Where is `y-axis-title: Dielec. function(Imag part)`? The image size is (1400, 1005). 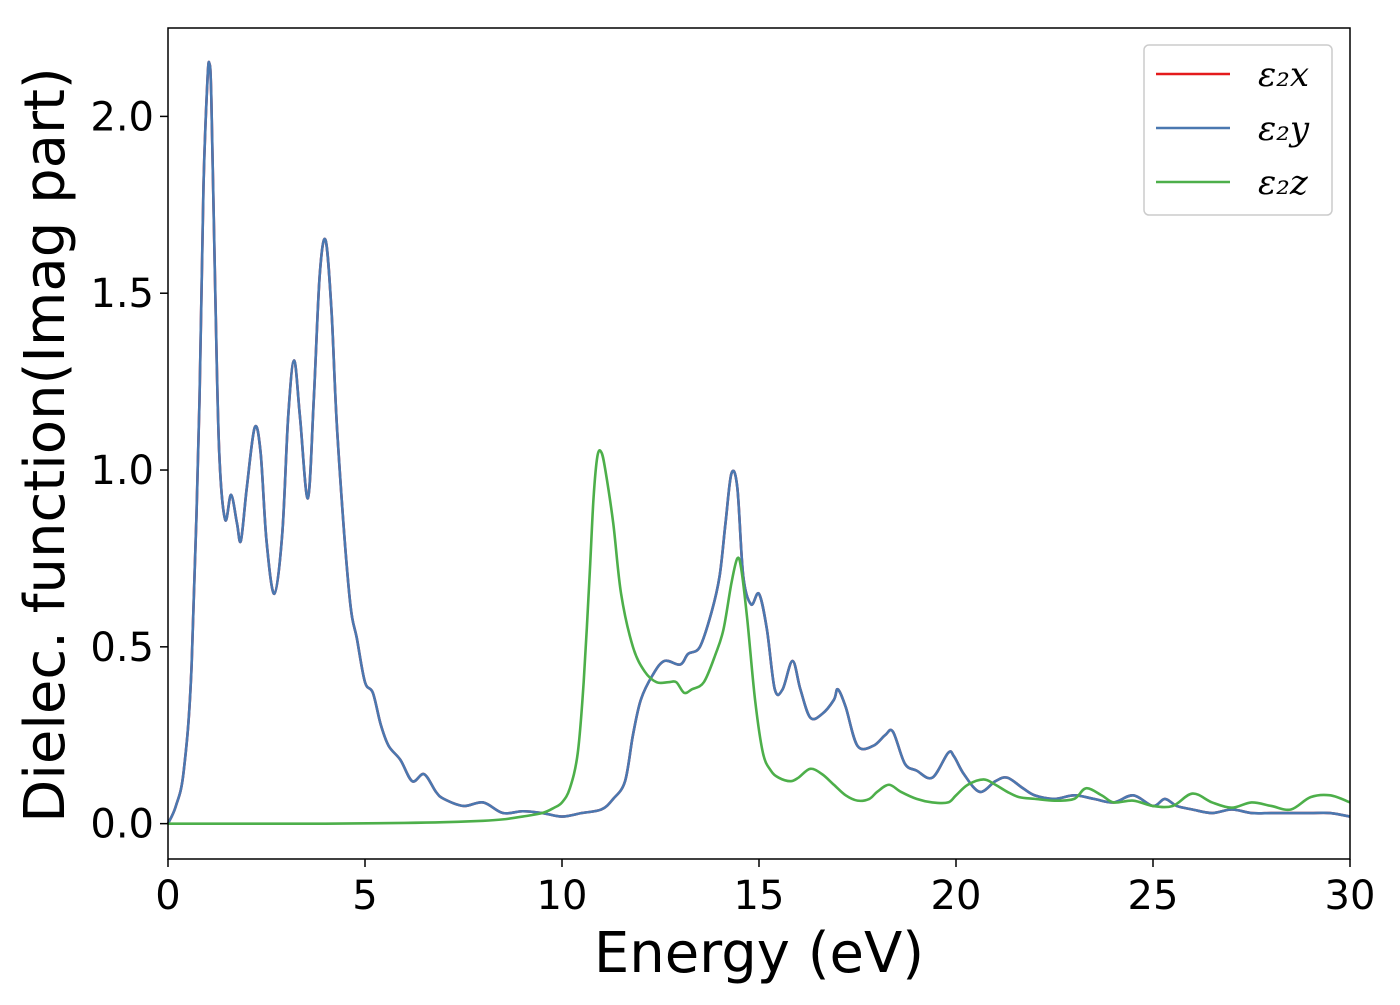 y-axis-title: Dielec. function(Imag part) is located at coordinates (45, 445).